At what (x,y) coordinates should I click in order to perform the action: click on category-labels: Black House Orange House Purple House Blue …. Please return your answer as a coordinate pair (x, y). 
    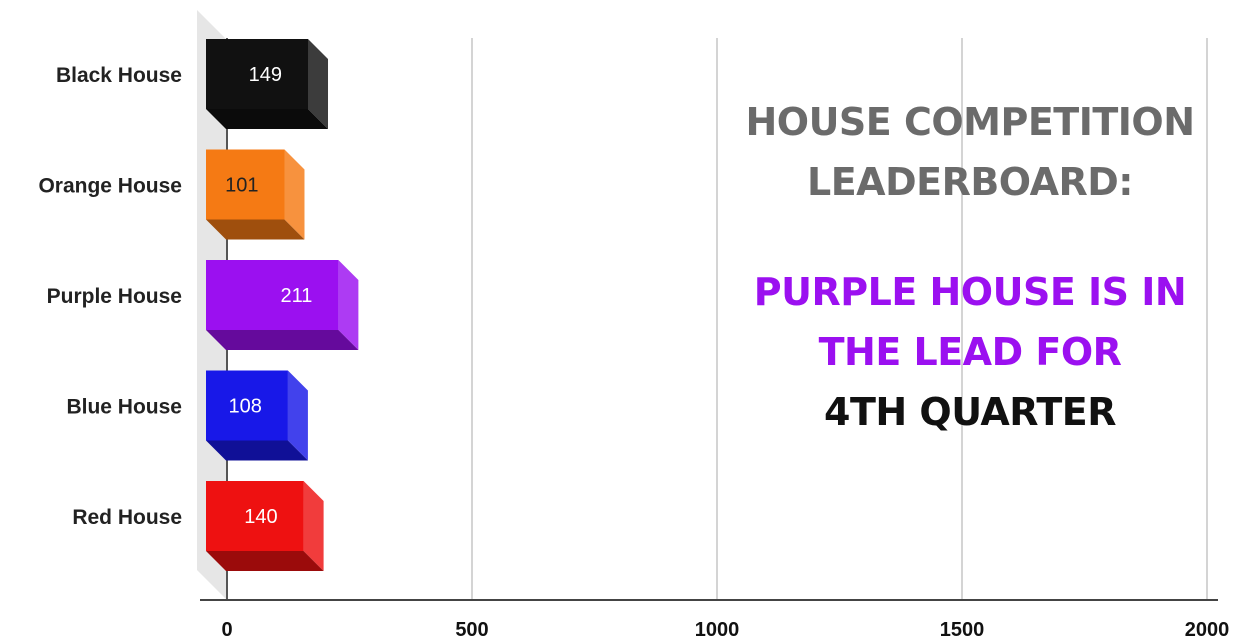
    Looking at the image, I should click on (110, 296).